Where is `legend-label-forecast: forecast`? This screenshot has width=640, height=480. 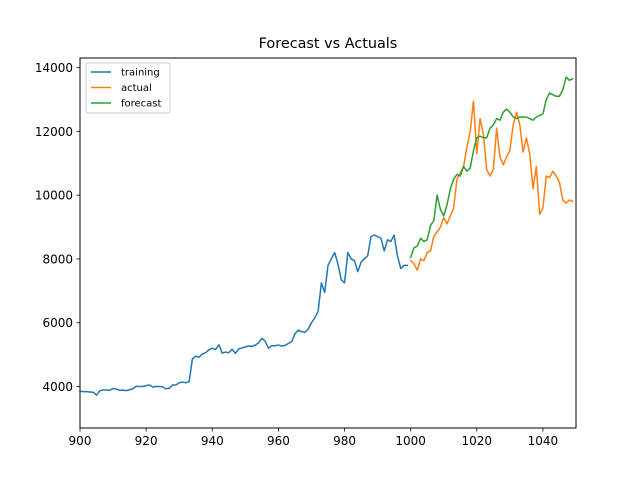
legend-label-forecast: forecast is located at coordinates (141, 104).